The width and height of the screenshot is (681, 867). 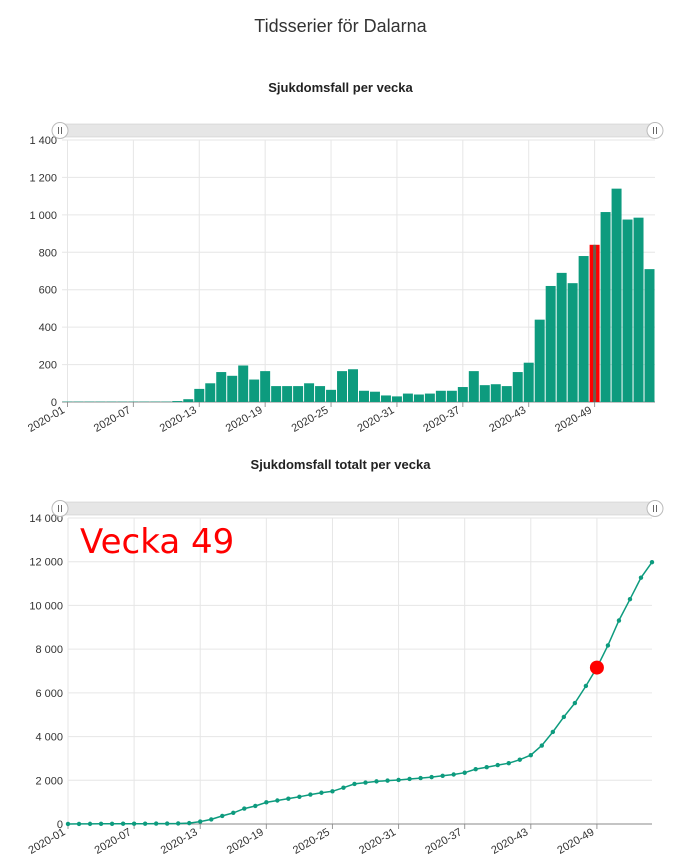 I want to click on weekly-navigator-right-handle, so click(x=655, y=130).